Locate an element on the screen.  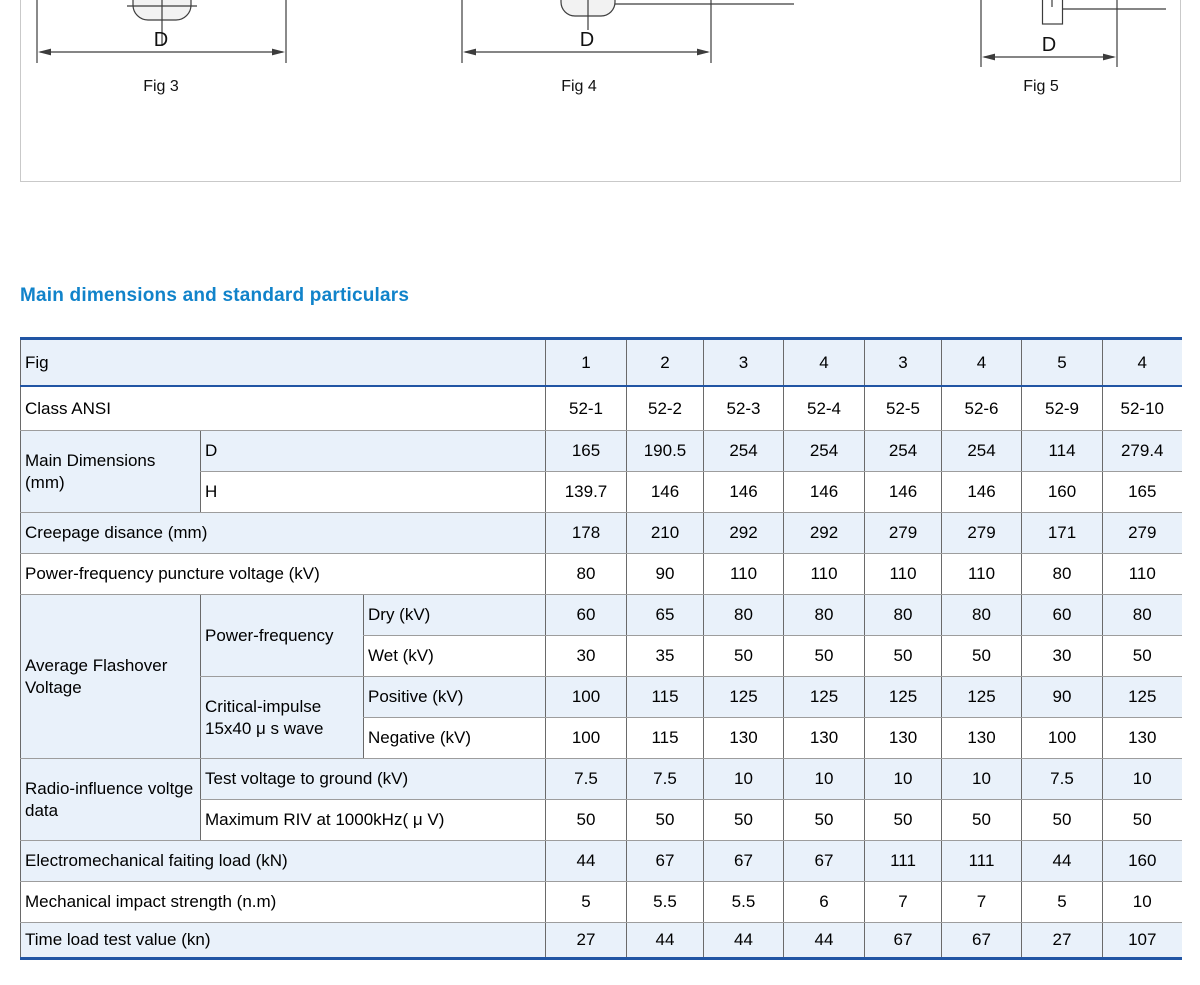
table-cell: 279 is located at coordinates (981, 533).